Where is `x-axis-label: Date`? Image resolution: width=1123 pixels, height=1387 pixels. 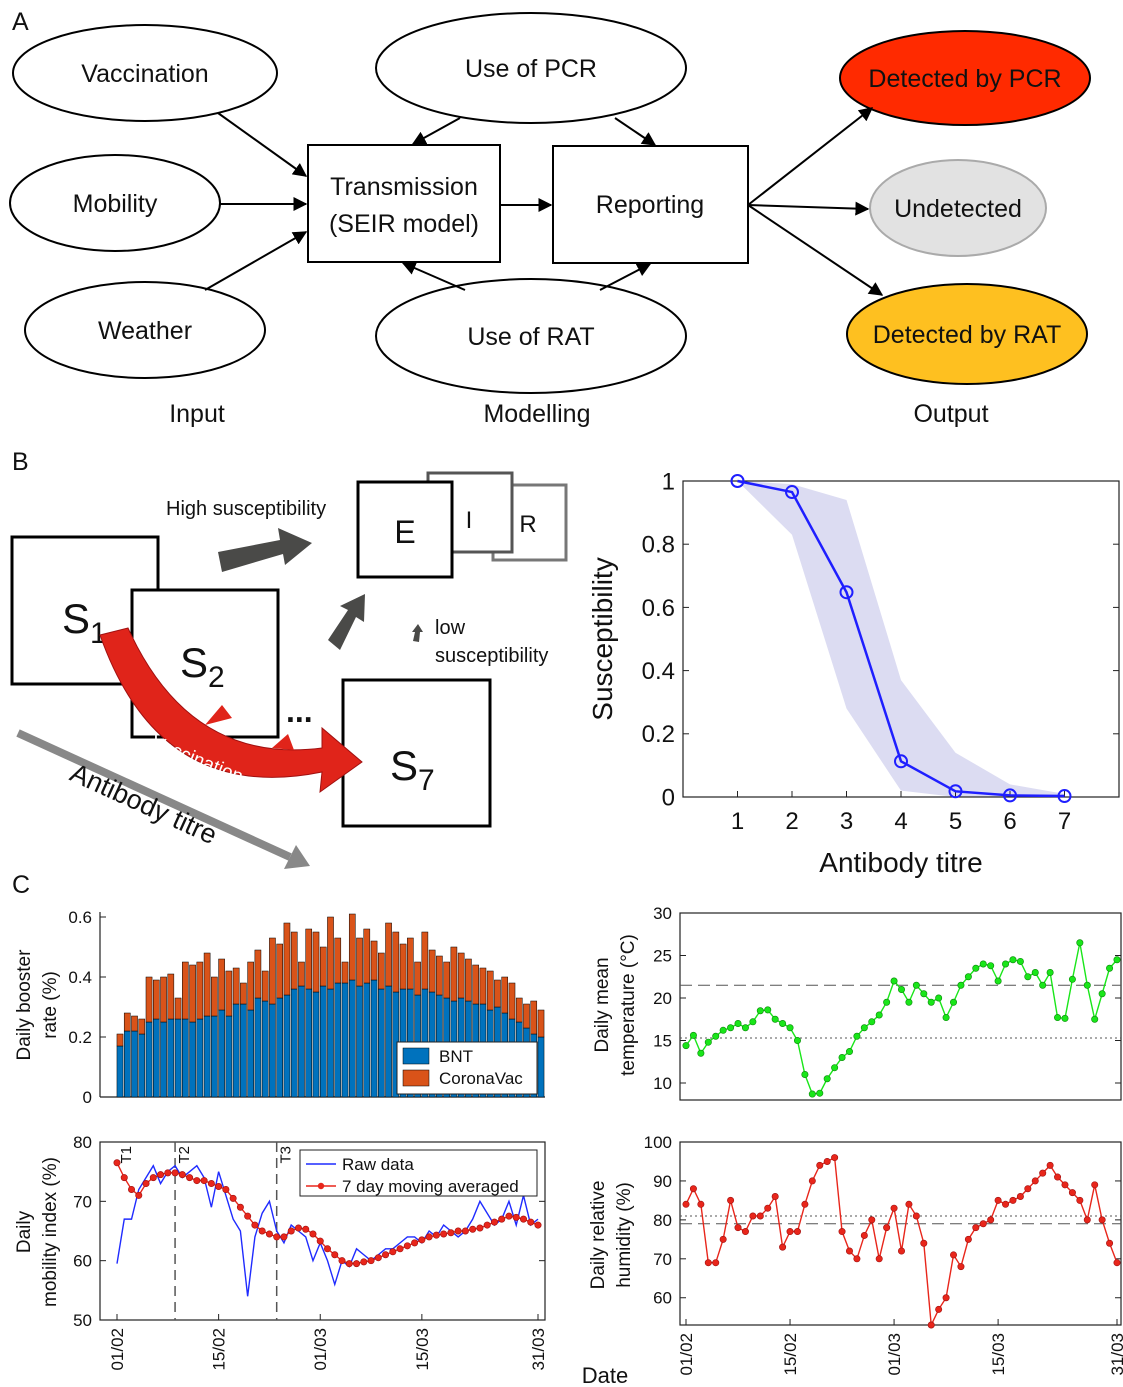 x-axis-label: Date is located at coordinates (605, 1375).